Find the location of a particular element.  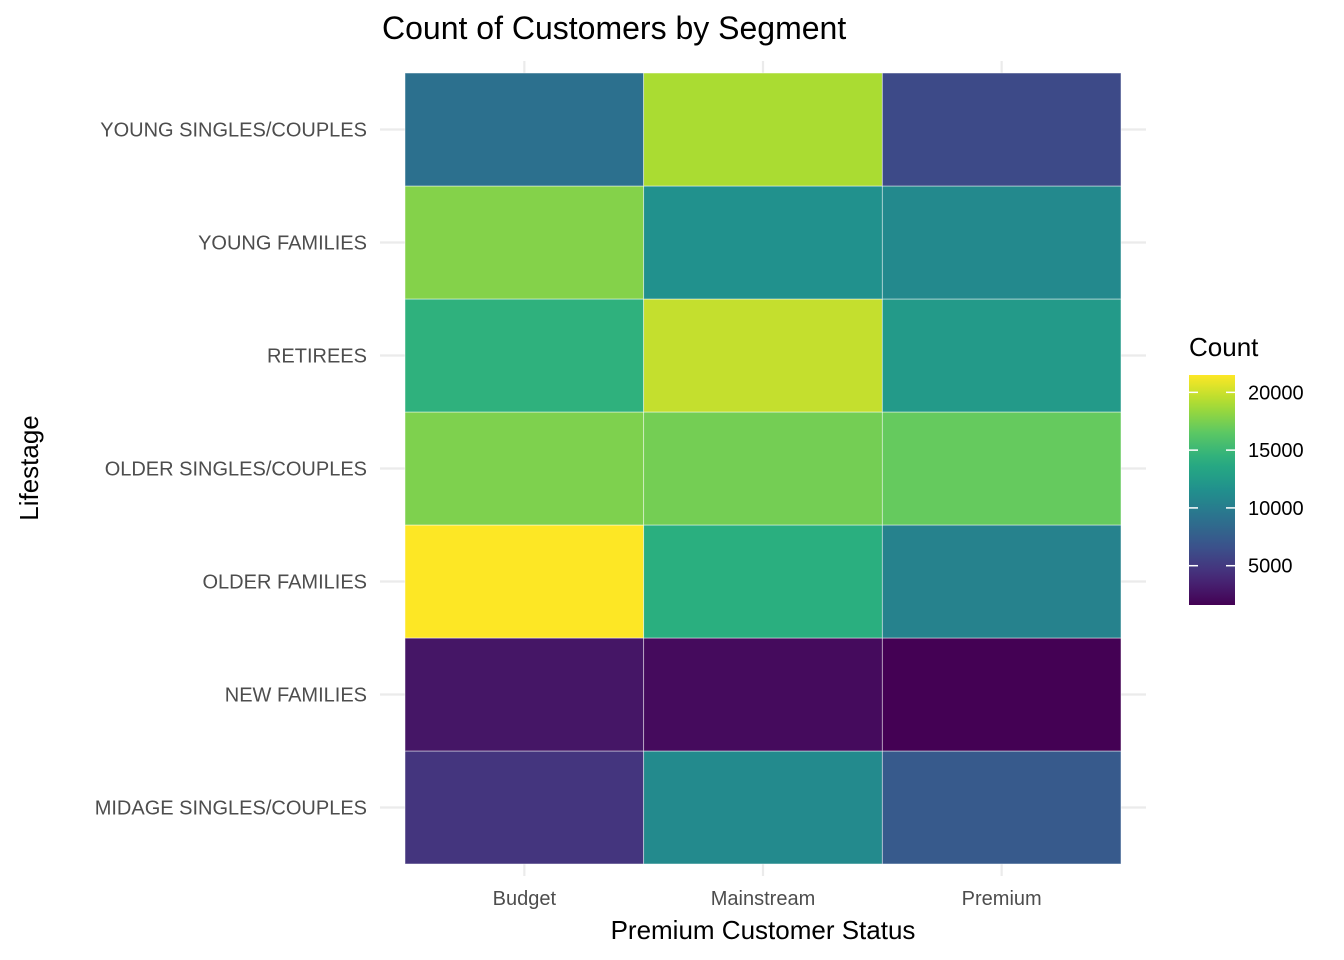

x-tick-label: Mainstream is located at coordinates (763, 899).